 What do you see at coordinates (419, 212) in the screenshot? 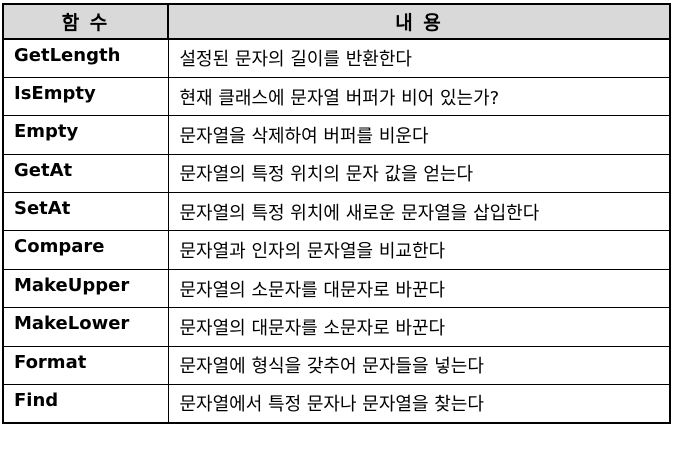
I see `description-cell: 문자열의 특정 위치에 새로운 문자열을 삽입한다` at bounding box center [419, 212].